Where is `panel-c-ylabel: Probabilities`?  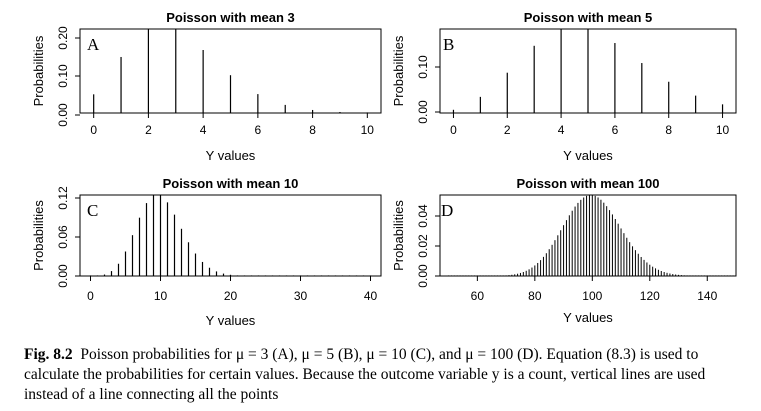
panel-c-ylabel: Probabilities is located at coordinates (38, 235).